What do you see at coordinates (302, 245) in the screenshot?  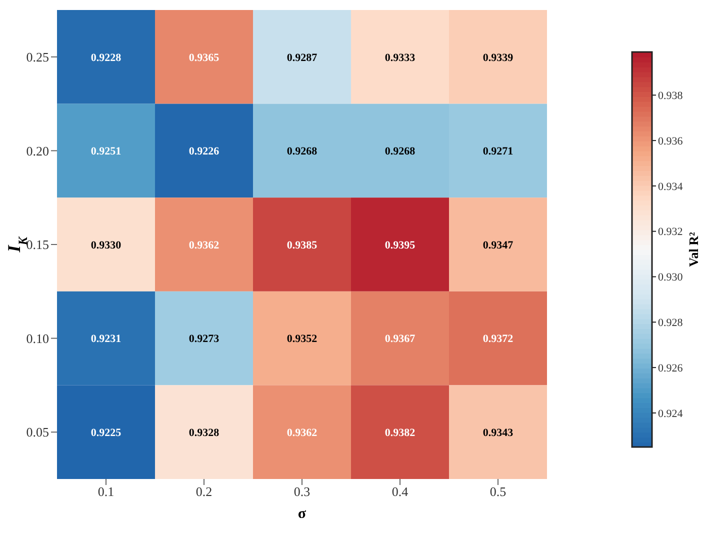 I see `data-label: 0.9385` at bounding box center [302, 245].